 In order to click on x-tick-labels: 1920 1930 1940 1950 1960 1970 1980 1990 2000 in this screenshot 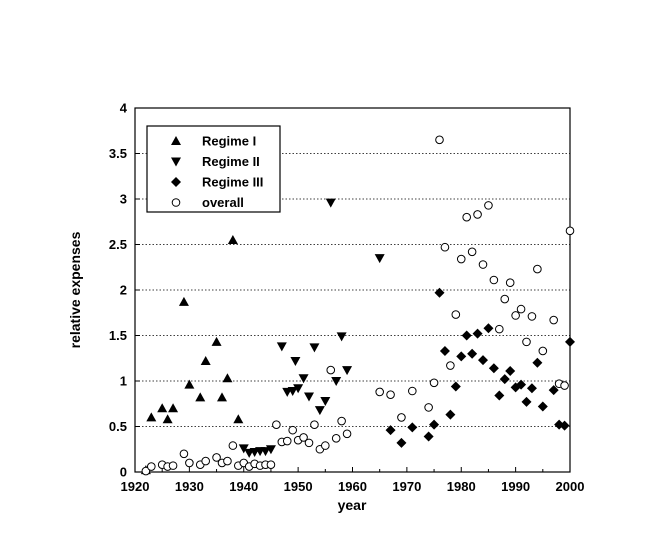, I will do `click(353, 486)`.